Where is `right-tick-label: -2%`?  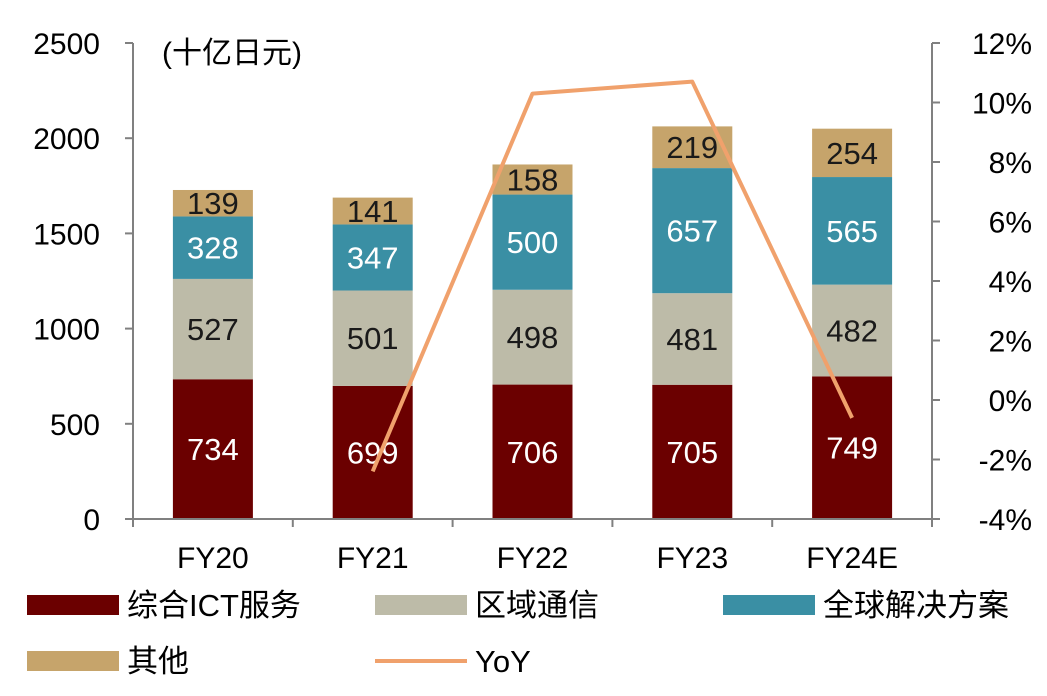
right-tick-label: -2% is located at coordinates (1005, 461).